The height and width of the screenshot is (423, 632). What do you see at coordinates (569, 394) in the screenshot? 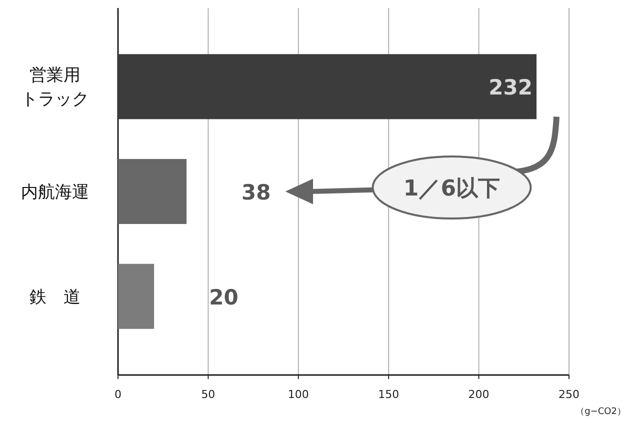
I see `x-tick-label: 250` at bounding box center [569, 394].